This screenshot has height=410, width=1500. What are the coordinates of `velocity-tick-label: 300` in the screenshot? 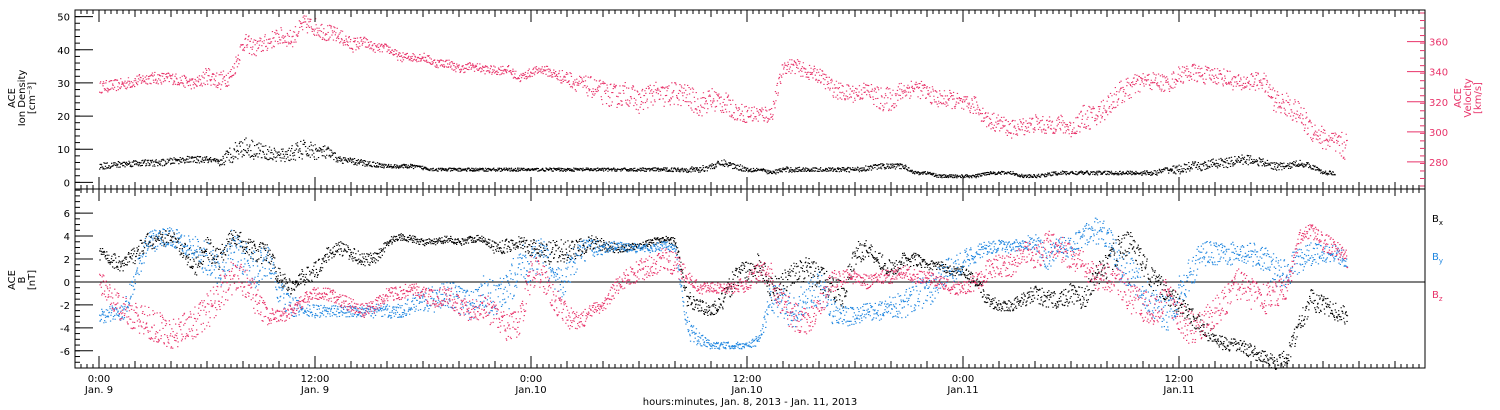 It's located at (1438, 133).